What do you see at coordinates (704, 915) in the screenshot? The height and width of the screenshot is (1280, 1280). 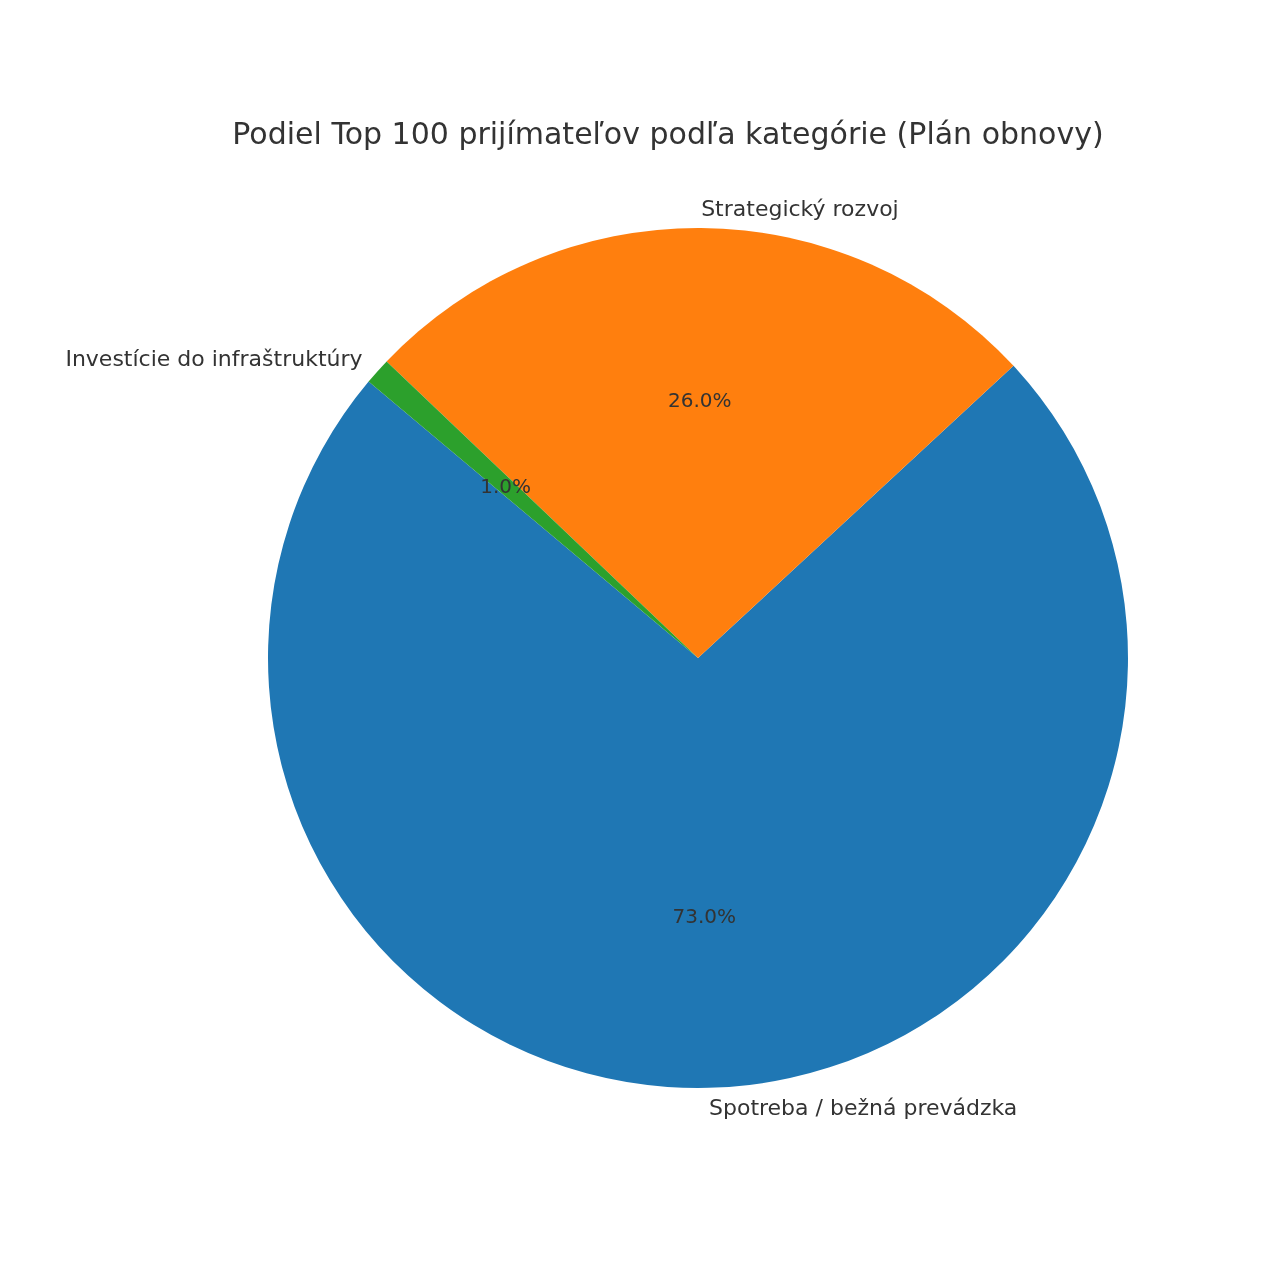 I see `data-label: 73.0%` at bounding box center [704, 915].